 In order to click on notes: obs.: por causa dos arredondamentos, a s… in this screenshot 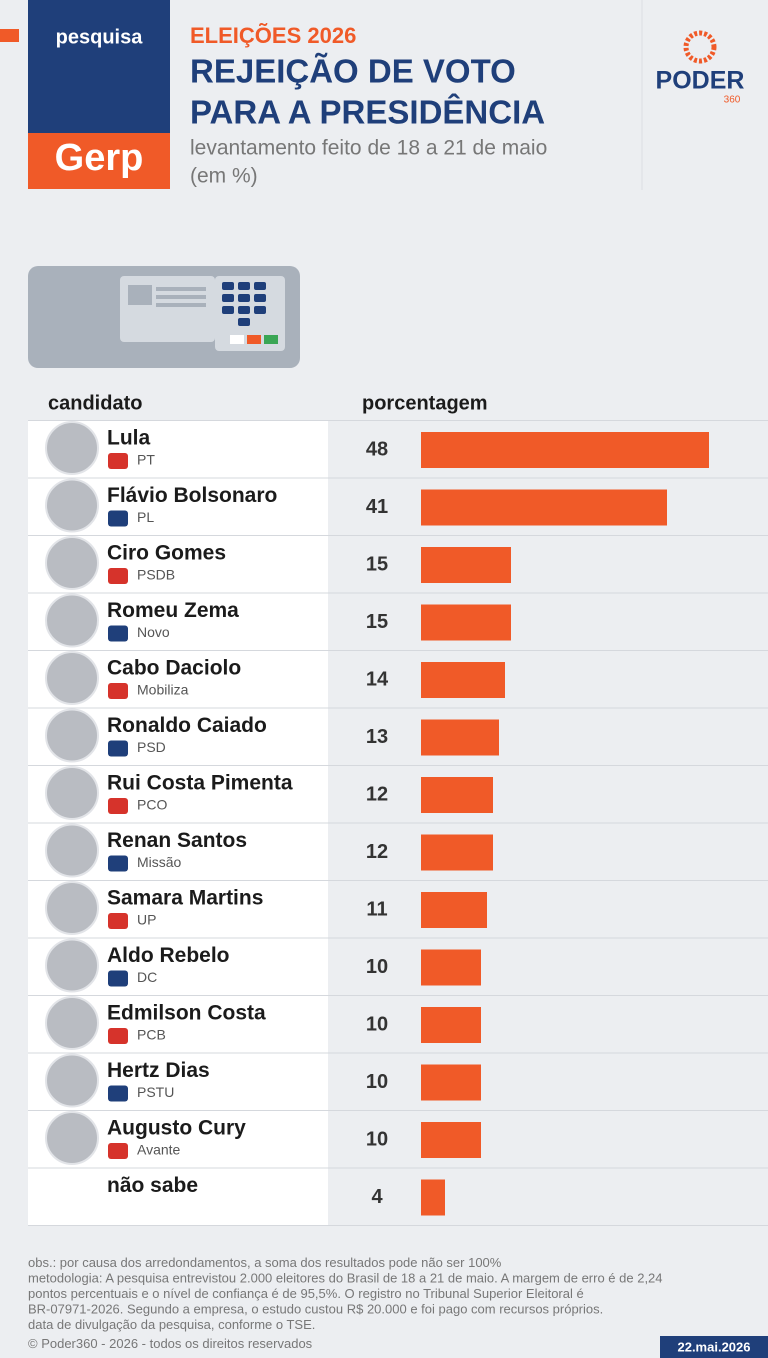, I will do `click(345, 1293)`.